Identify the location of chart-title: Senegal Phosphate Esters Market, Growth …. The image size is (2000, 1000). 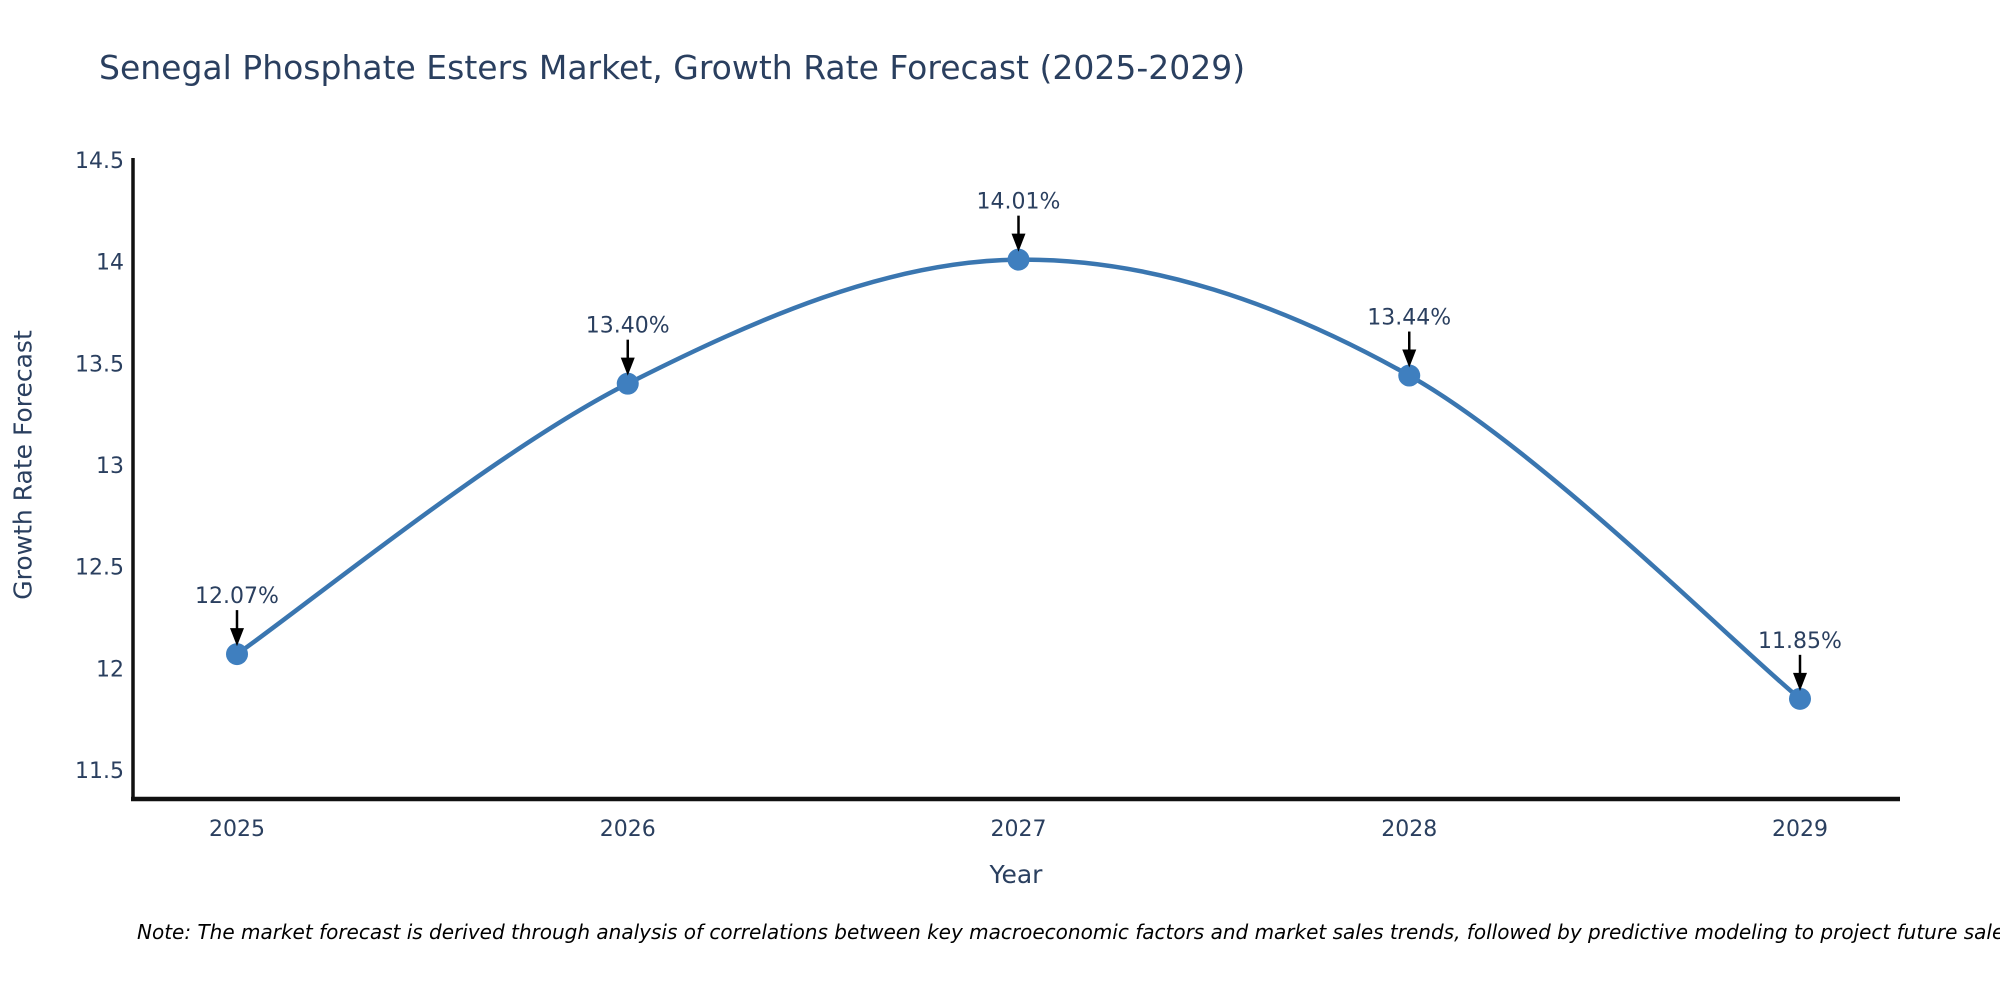
(672, 67).